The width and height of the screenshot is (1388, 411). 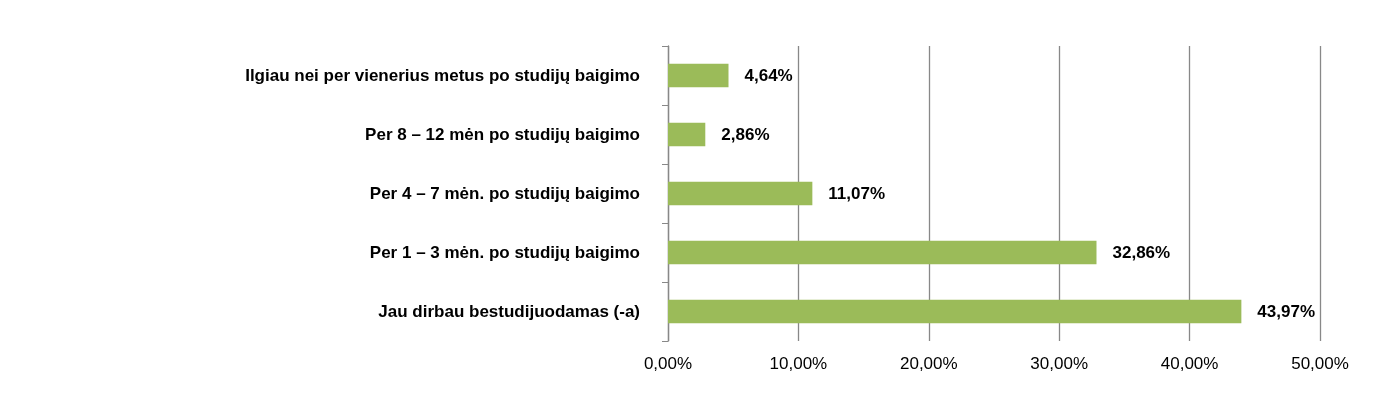 I want to click on data-label: 4,64%, so click(x=768, y=75).